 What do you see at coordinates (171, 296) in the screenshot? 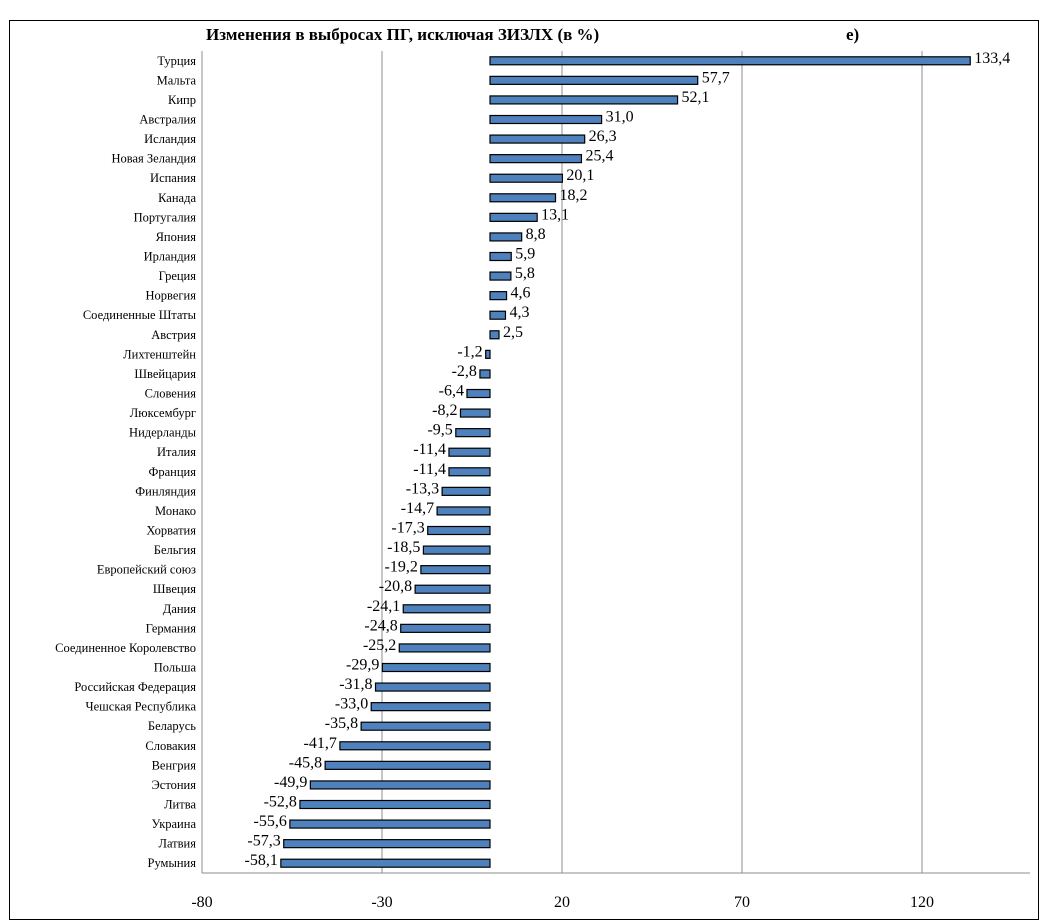
I see `category-label: Норвегия` at bounding box center [171, 296].